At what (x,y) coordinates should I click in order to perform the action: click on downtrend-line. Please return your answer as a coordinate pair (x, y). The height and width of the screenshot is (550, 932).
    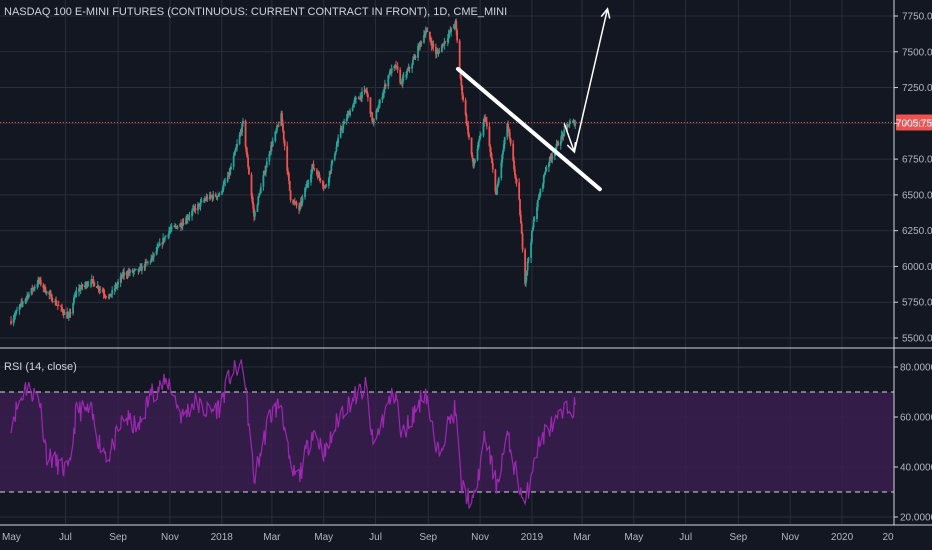
    Looking at the image, I should click on (528, 129).